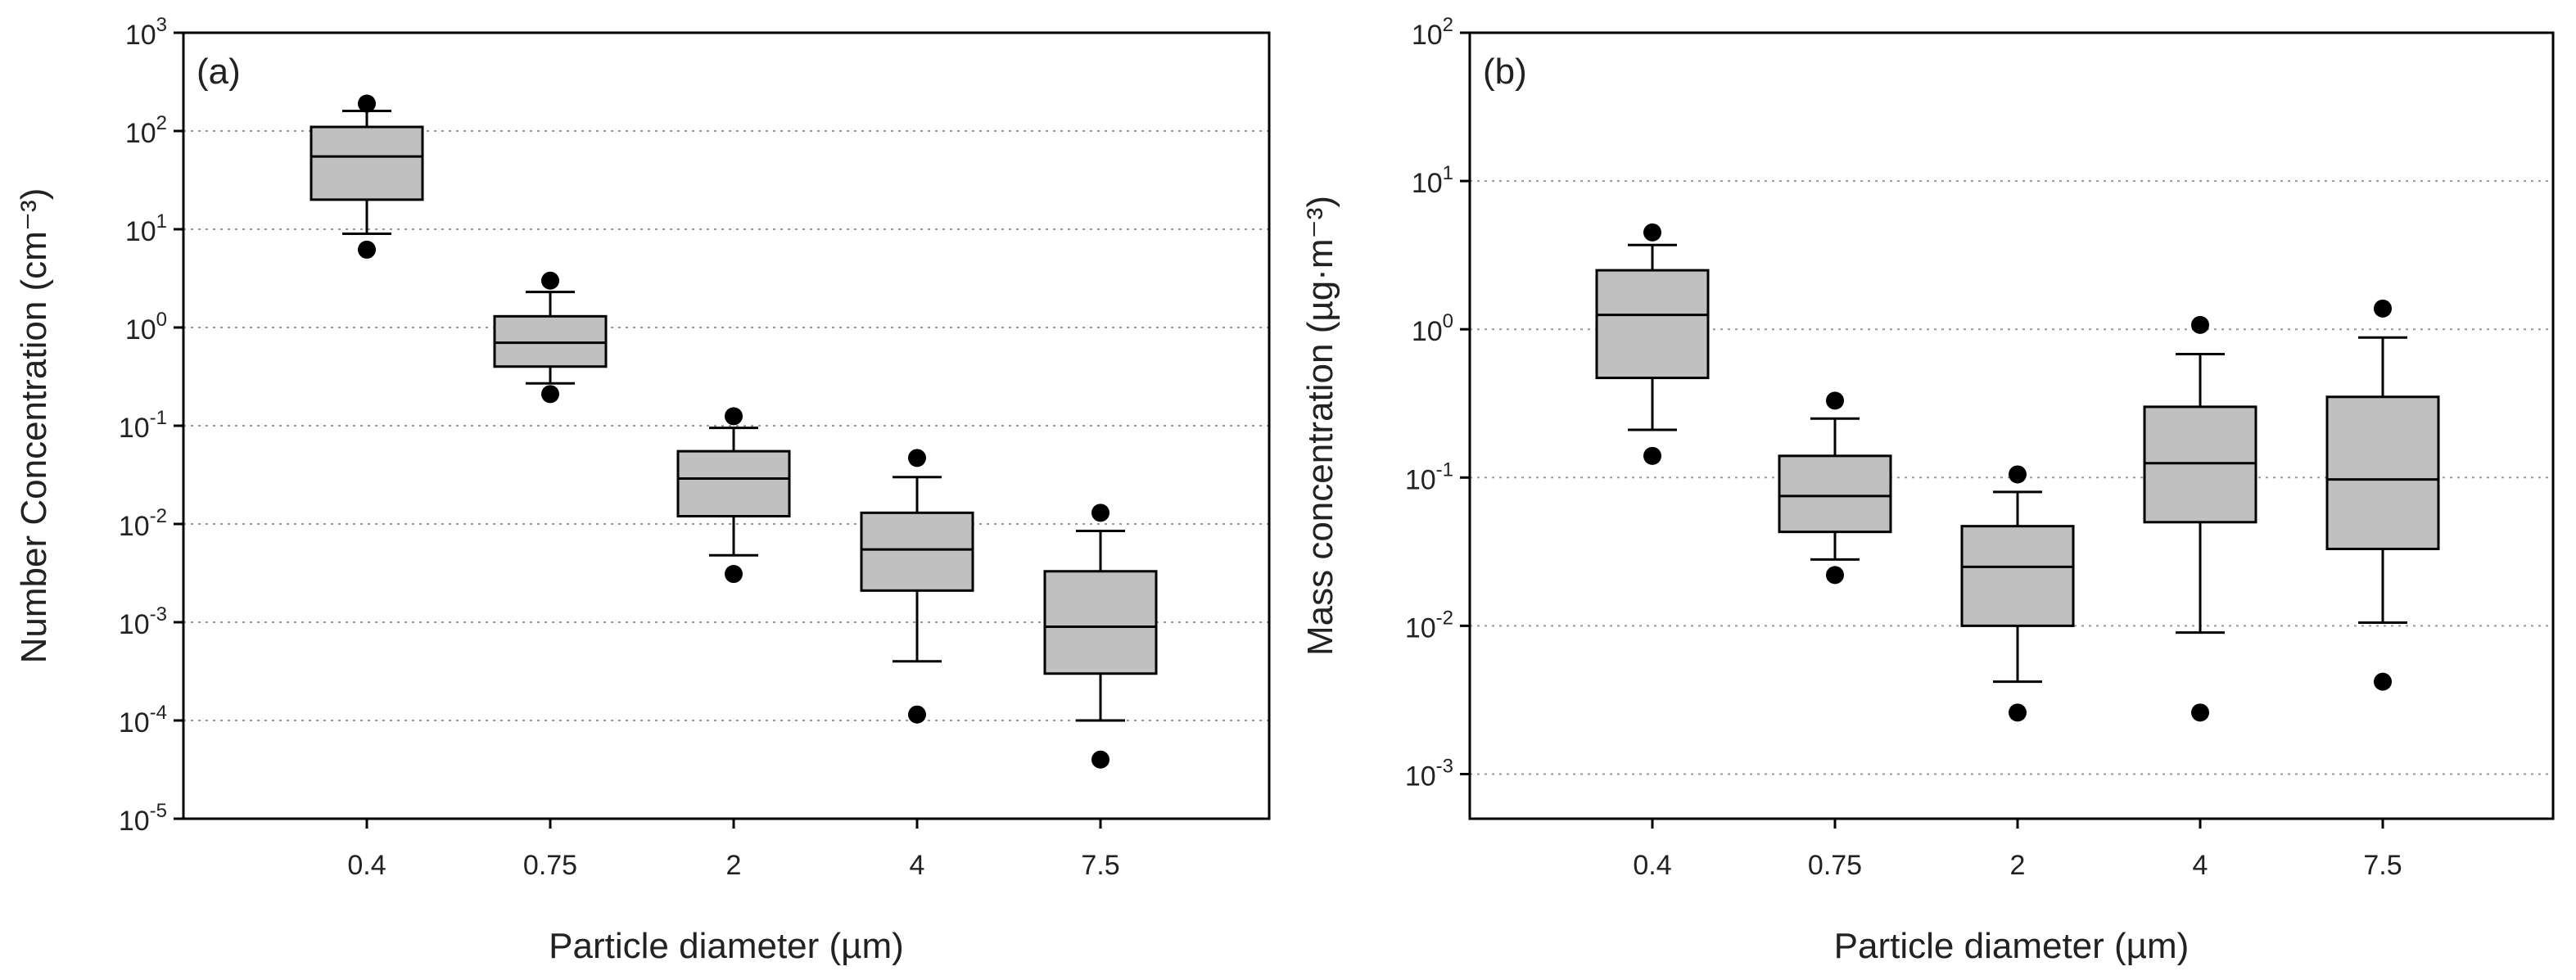  I want to click on y-tick-label: 10⁻⁴, so click(143, 720).